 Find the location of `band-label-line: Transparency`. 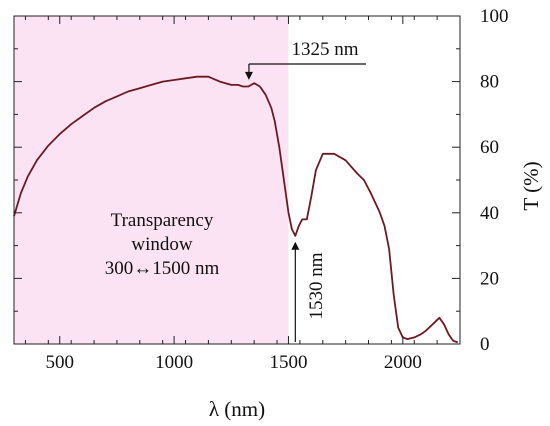

band-label-line: Transparency is located at coordinates (162, 220).